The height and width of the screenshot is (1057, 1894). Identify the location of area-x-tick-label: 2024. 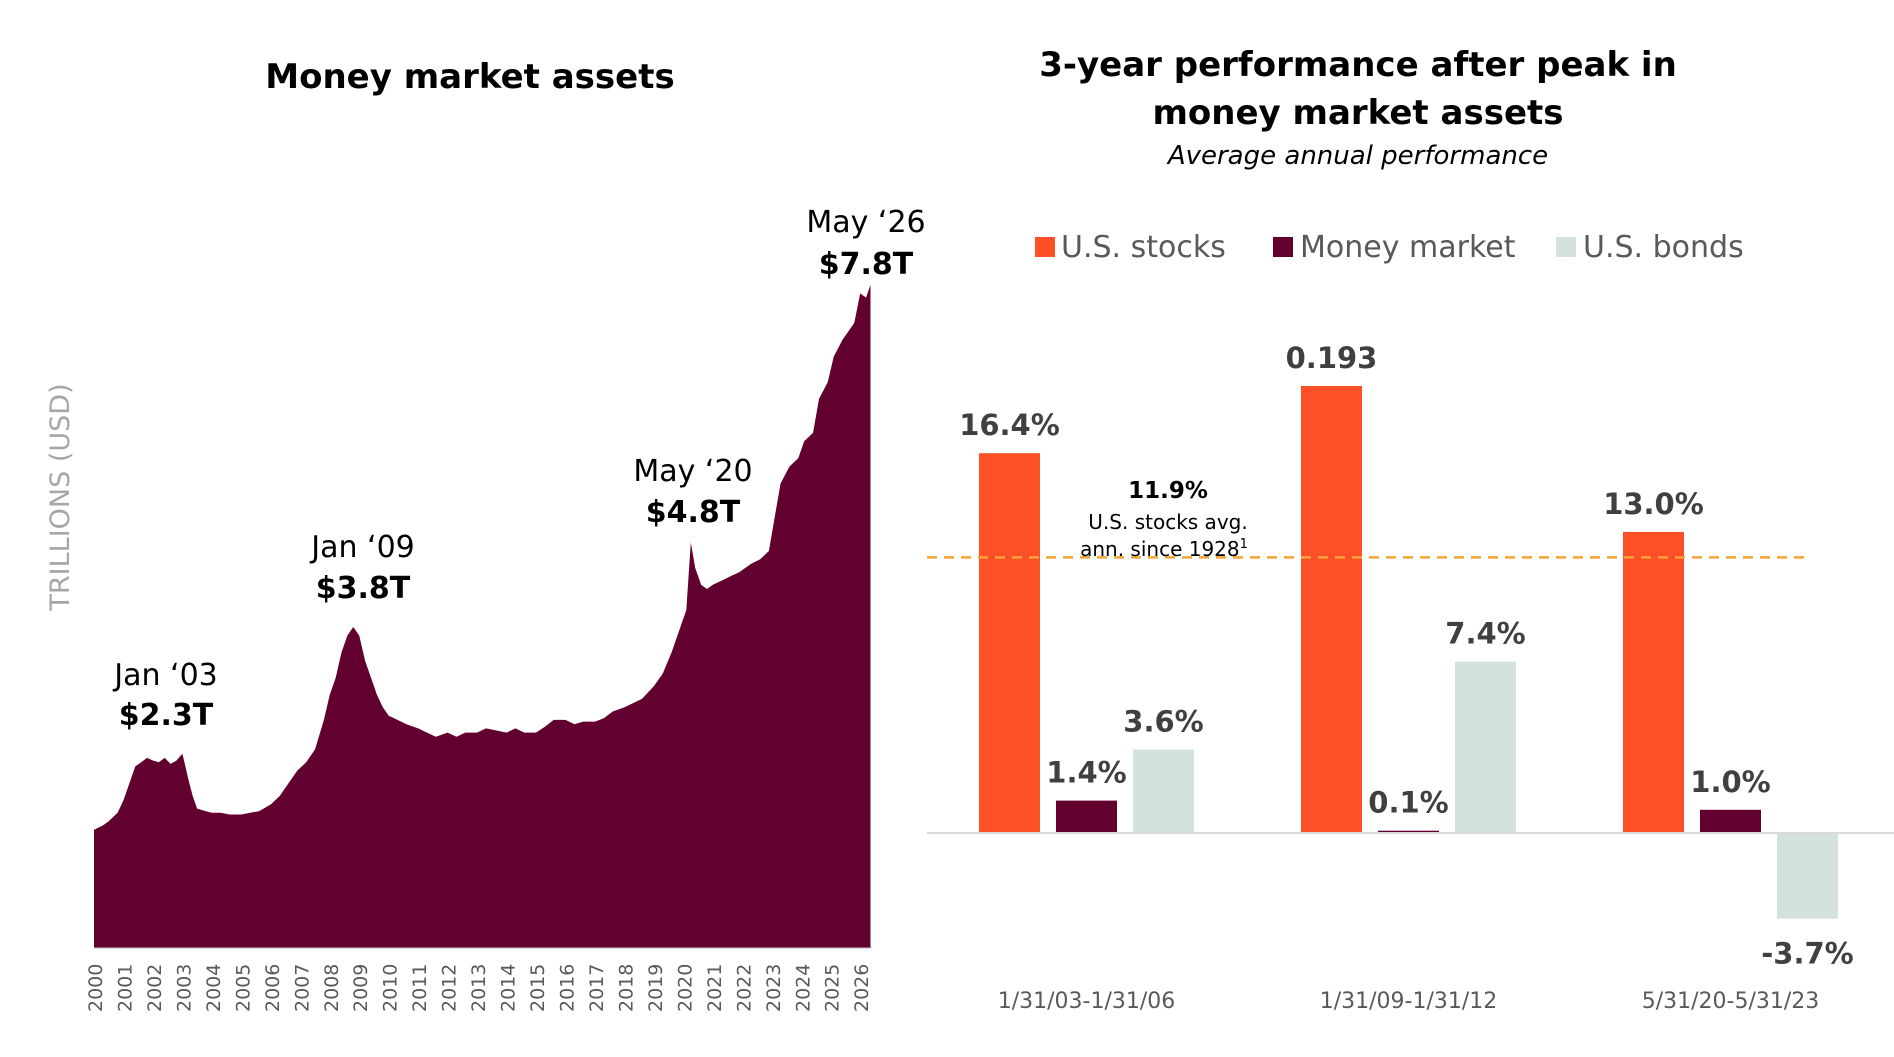
(803, 988).